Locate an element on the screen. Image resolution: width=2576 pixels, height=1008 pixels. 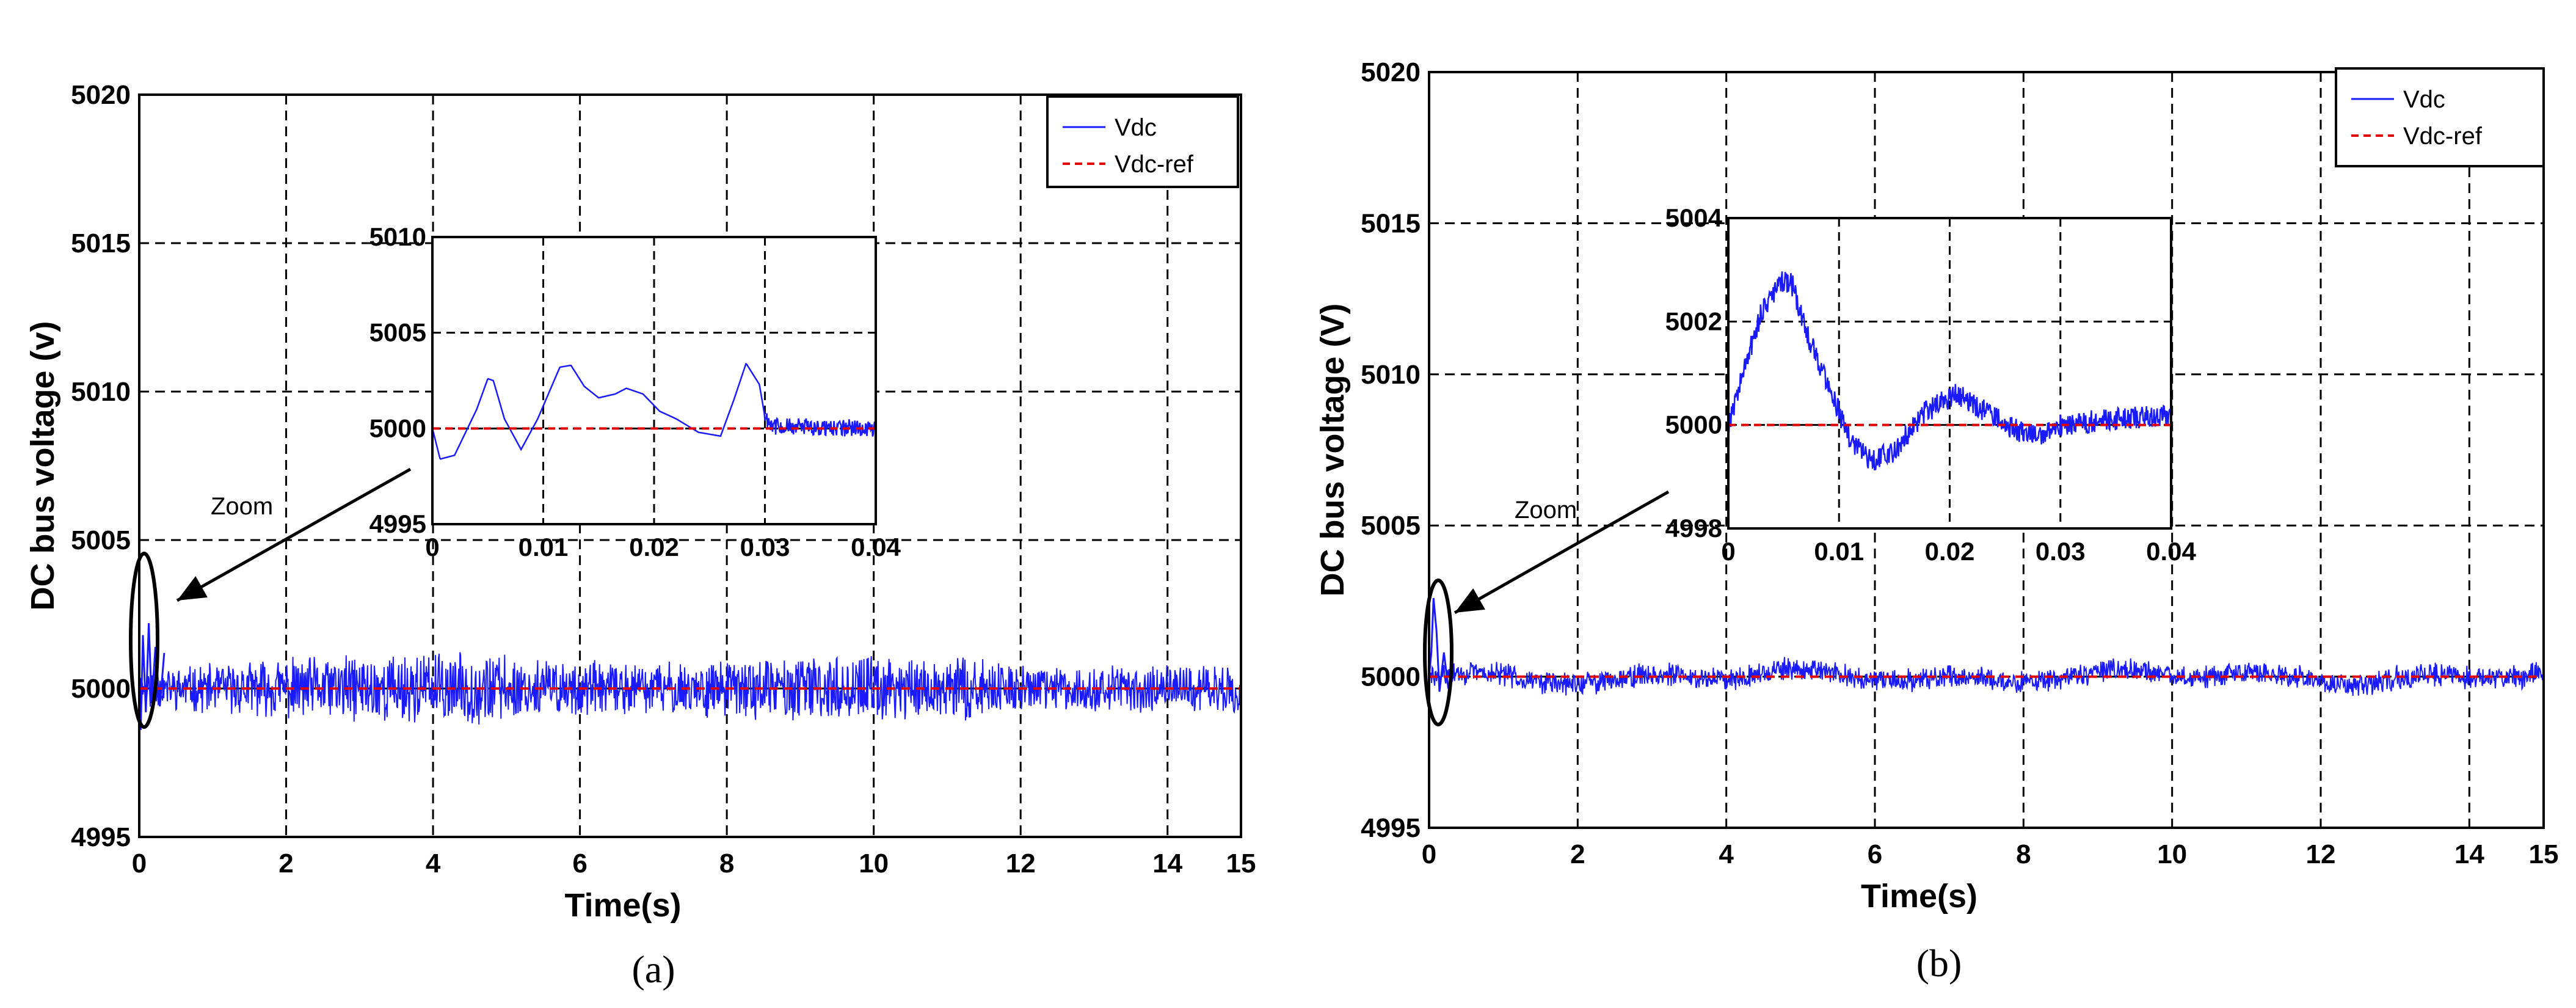
inset-y-tick-label: 5002 is located at coordinates (1694, 321).